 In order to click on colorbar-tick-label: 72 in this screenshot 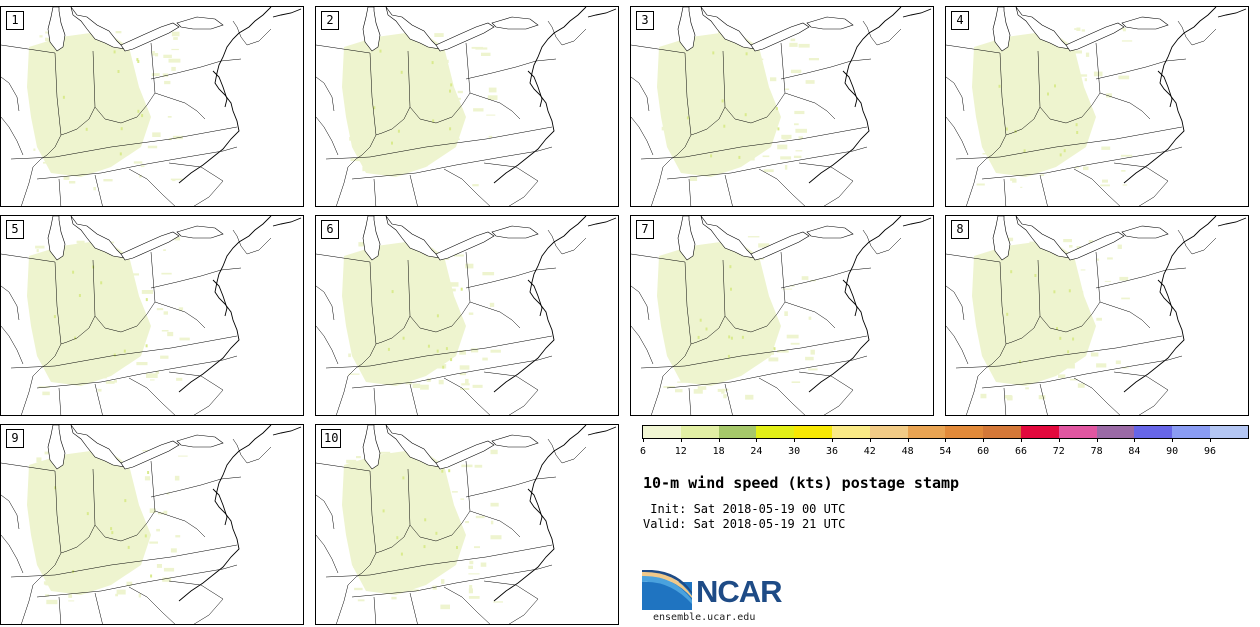, I will do `click(1058, 451)`.